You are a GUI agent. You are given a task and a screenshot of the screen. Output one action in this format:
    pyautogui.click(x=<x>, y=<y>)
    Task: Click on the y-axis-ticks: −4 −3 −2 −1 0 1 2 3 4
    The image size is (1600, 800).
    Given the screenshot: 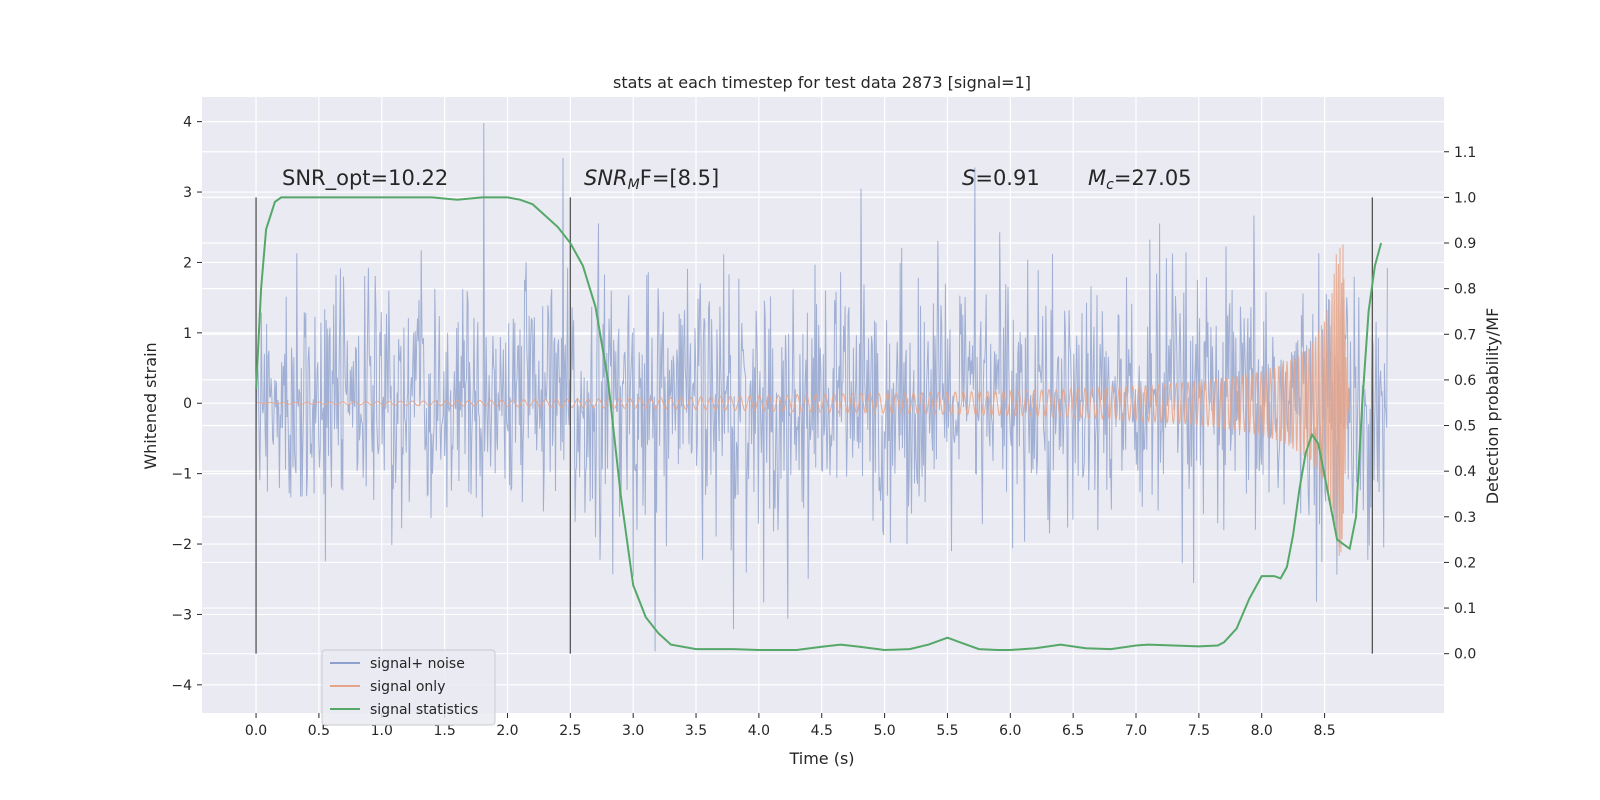 What is the action you would take?
    pyautogui.click(x=186, y=404)
    